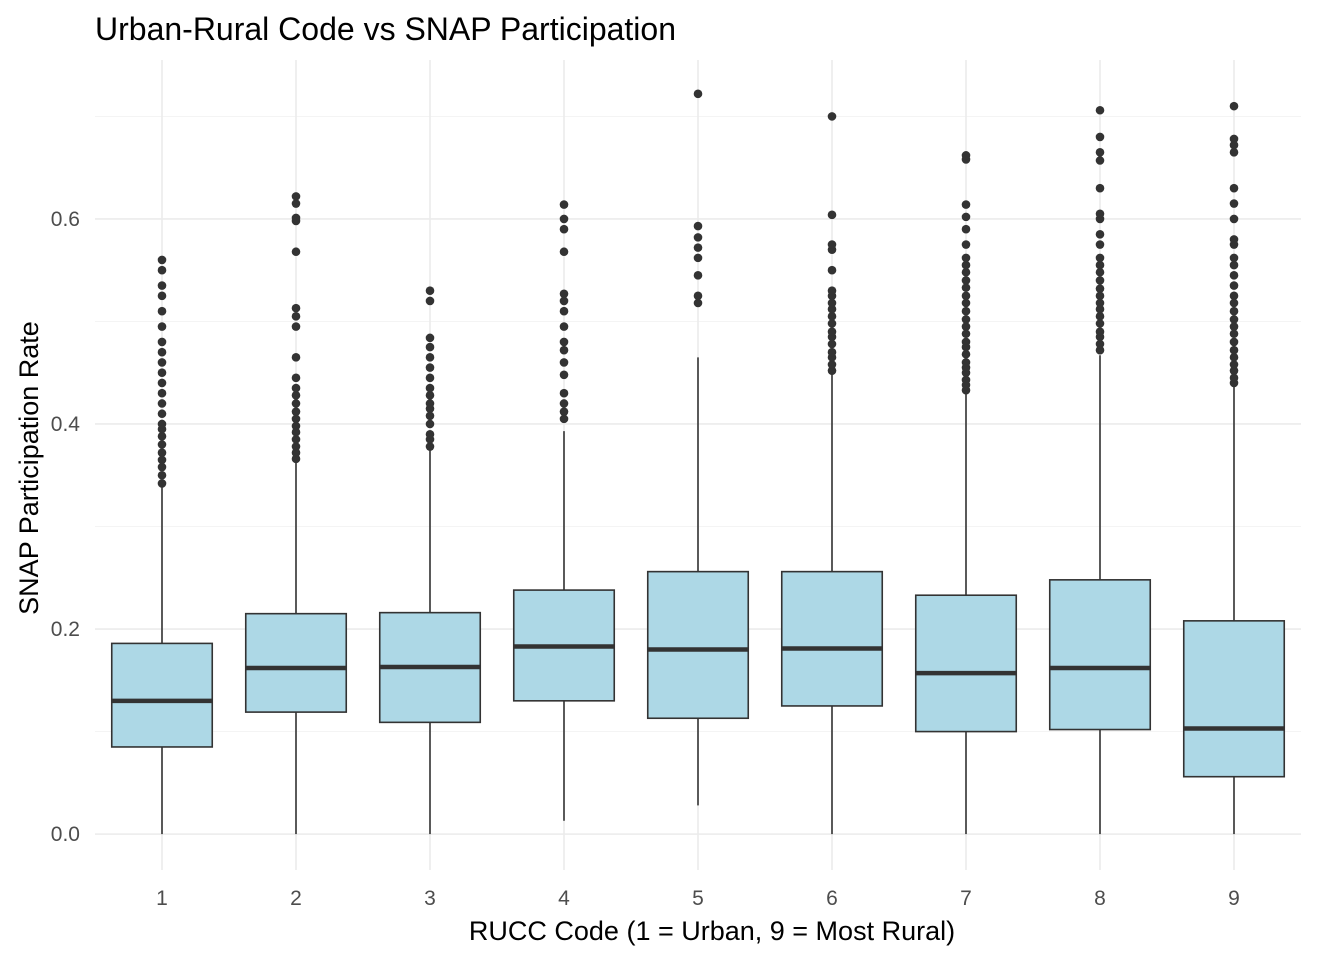 Image resolution: width=1344 pixels, height=960 pixels. What do you see at coordinates (65, 629) in the screenshot?
I see `y-tick-label: 0.2` at bounding box center [65, 629].